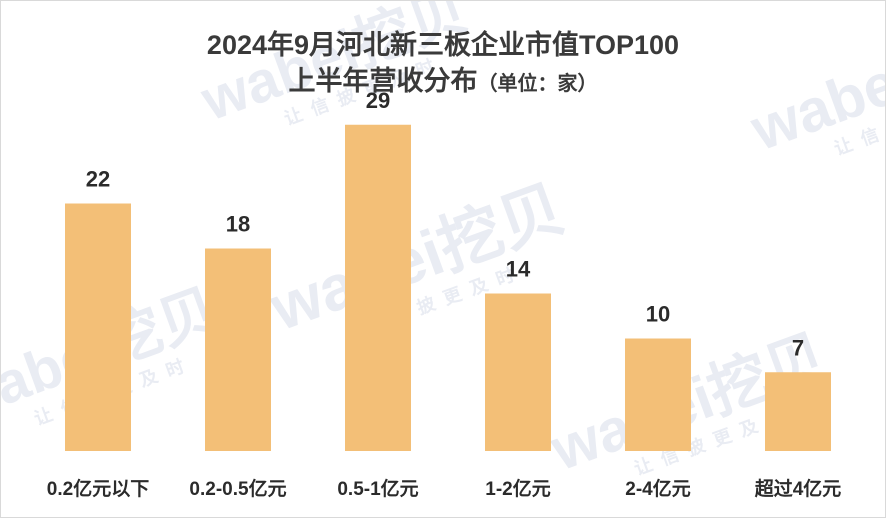  I want to click on data-label-5: 10, so click(658, 314).